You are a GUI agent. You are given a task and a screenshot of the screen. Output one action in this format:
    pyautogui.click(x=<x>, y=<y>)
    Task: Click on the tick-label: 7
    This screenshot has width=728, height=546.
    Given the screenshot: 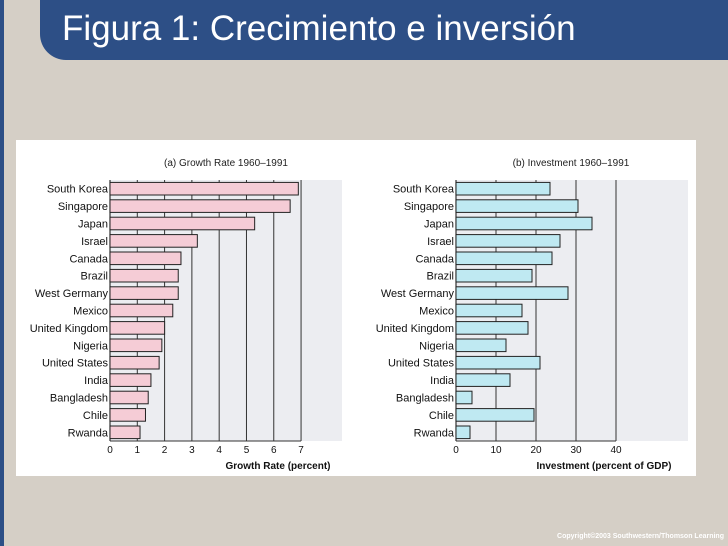 What is the action you would take?
    pyautogui.click(x=301, y=450)
    